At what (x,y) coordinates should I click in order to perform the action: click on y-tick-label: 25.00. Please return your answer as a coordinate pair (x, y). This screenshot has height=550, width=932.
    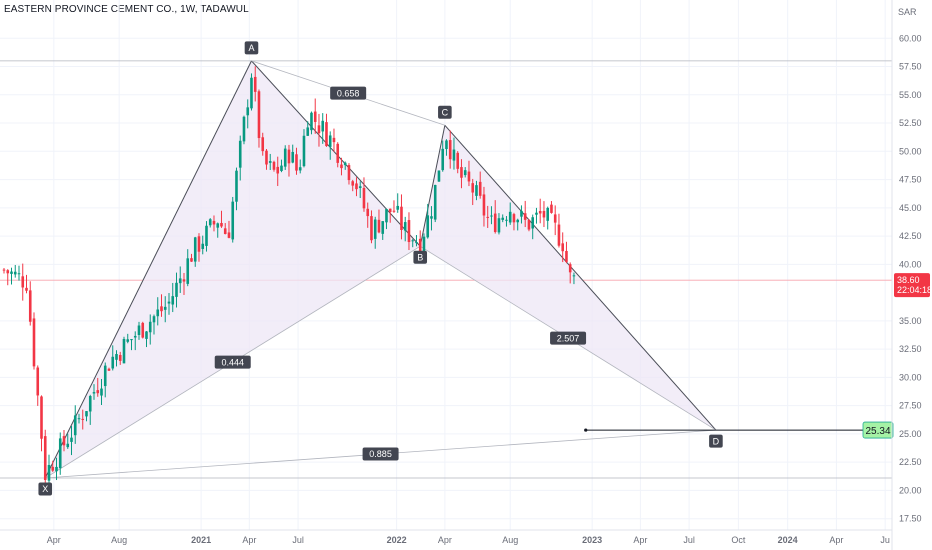
    Looking at the image, I should click on (910, 434).